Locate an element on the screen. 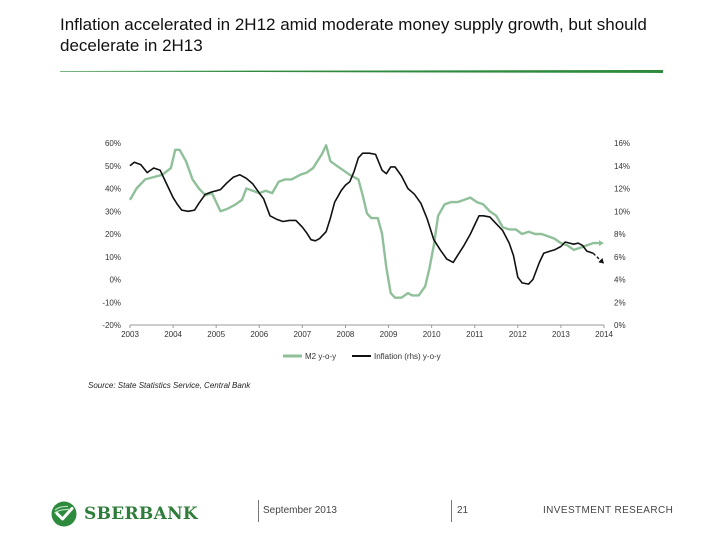 The width and height of the screenshot is (720, 540). left-axis-tick-label: -20% is located at coordinates (111, 325).